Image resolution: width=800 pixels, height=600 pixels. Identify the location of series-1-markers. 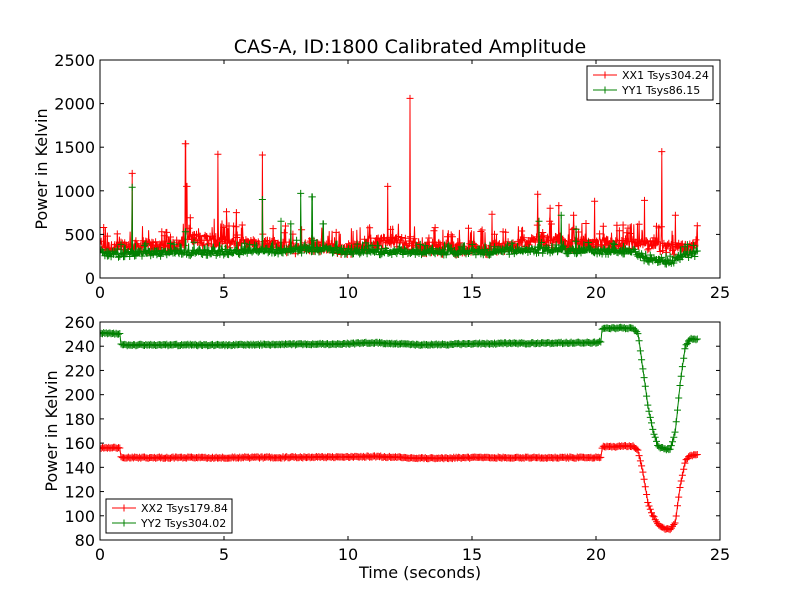
(400, 488).